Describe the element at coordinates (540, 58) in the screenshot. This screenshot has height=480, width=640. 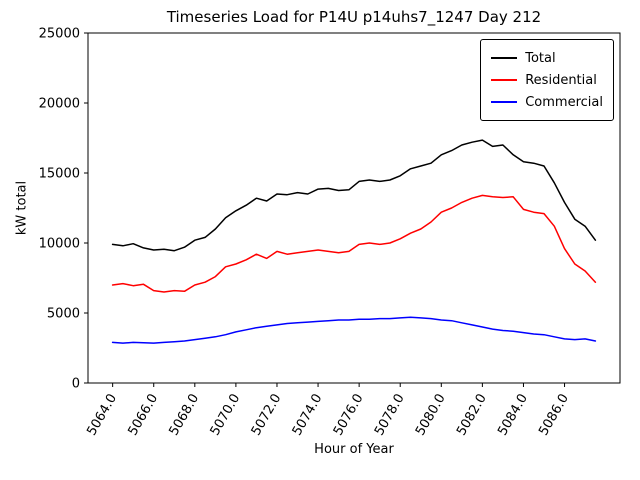
I see `legend-label-total: Total` at that location.